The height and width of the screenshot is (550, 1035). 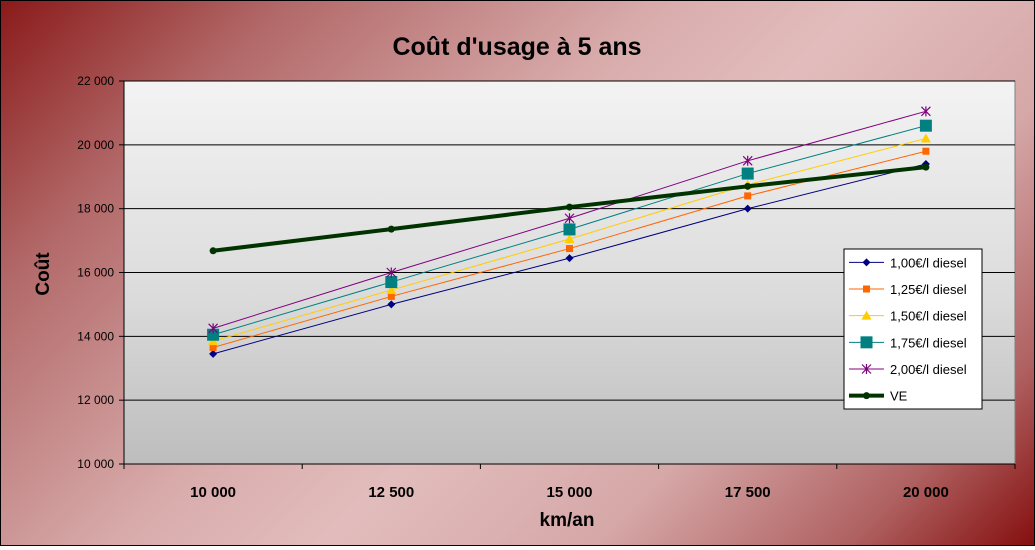 What do you see at coordinates (928, 289) in the screenshot?
I see `legend-label: 1,25€/l diesel` at bounding box center [928, 289].